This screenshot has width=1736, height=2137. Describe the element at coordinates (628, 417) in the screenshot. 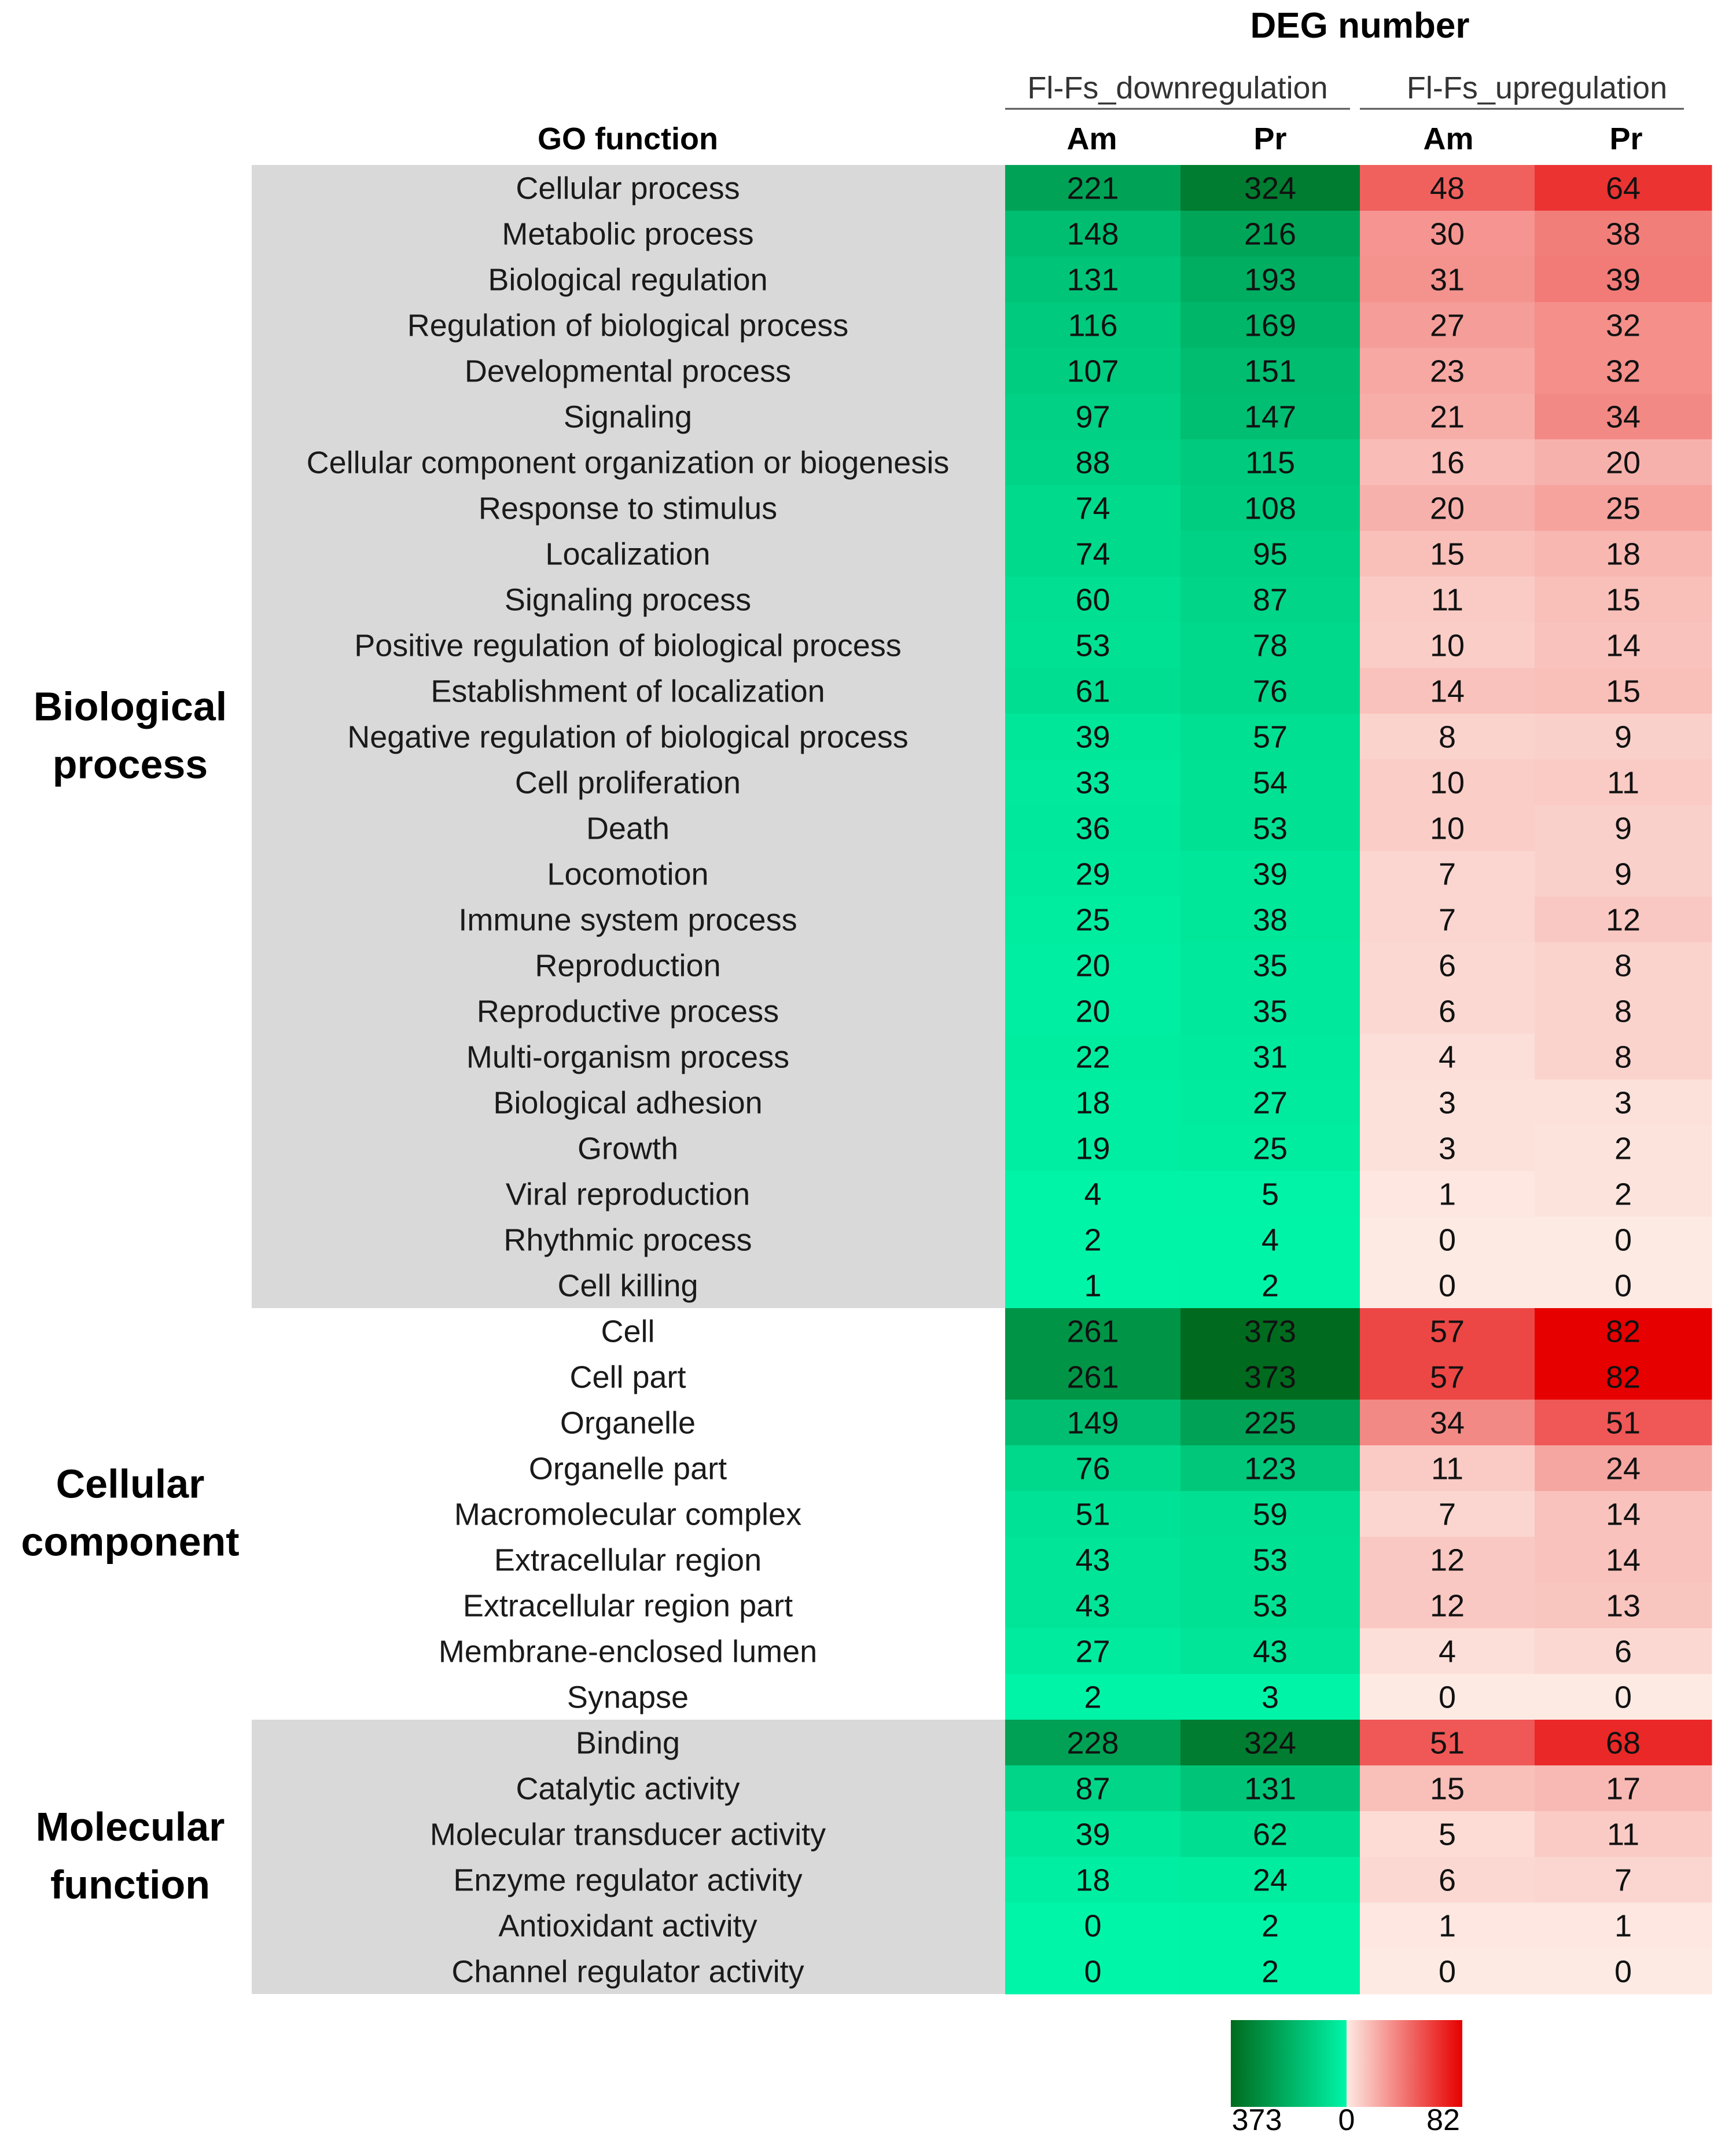

I see `row-label: Signaling` at that location.